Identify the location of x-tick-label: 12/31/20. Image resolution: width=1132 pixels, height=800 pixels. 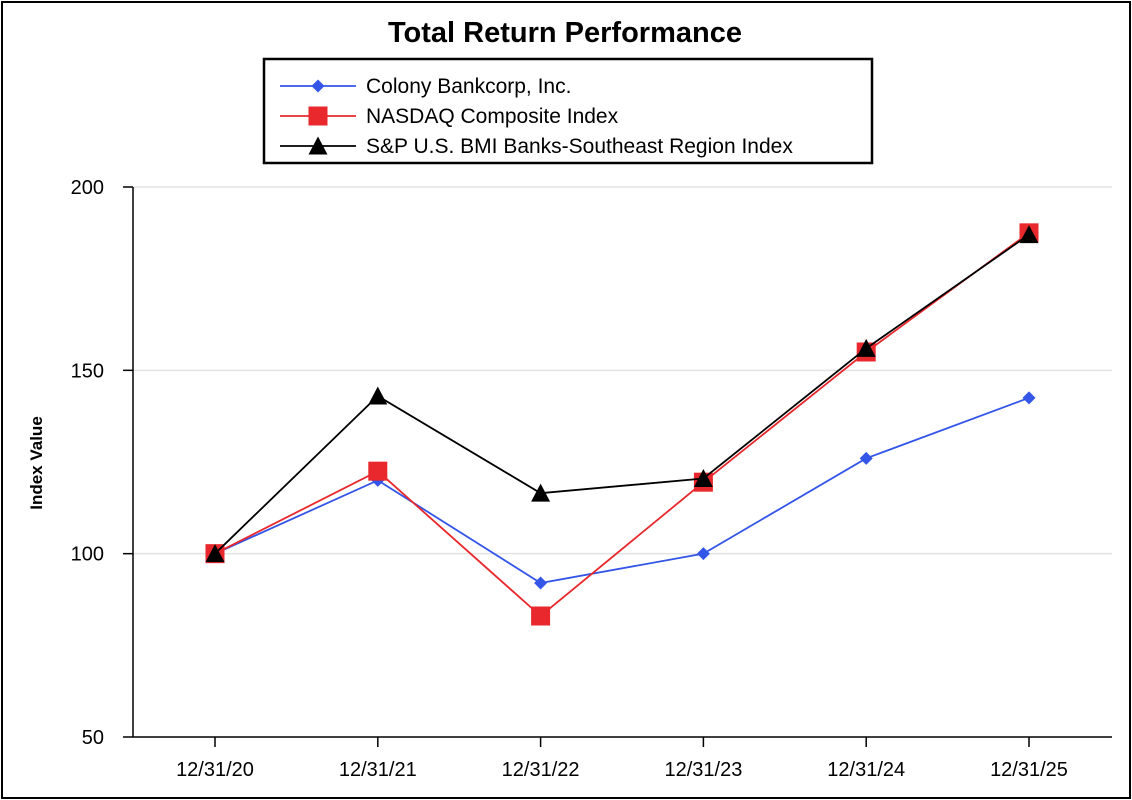
(215, 770).